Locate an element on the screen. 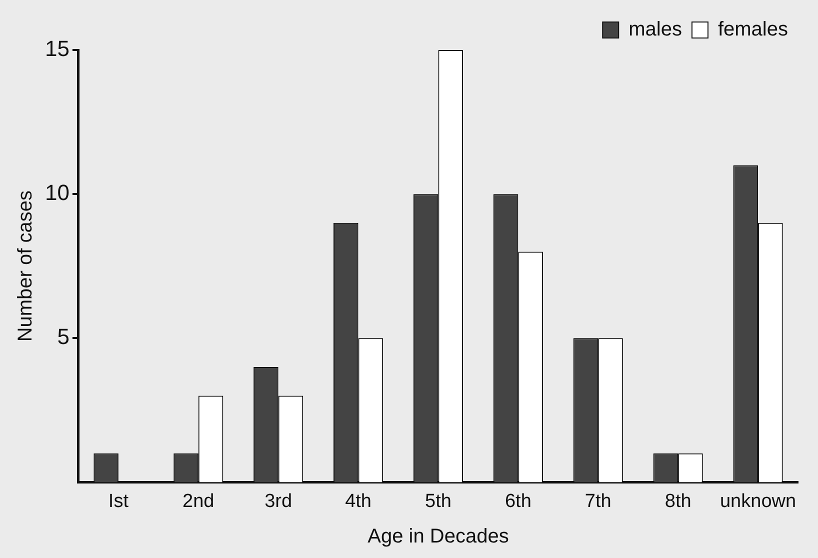  x-tick-label: Ist is located at coordinates (119, 501).